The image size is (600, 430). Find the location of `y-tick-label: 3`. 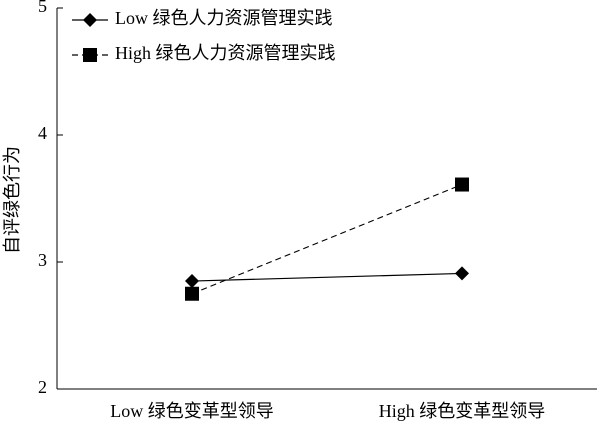

y-tick-label: 3 is located at coordinates (42, 260).